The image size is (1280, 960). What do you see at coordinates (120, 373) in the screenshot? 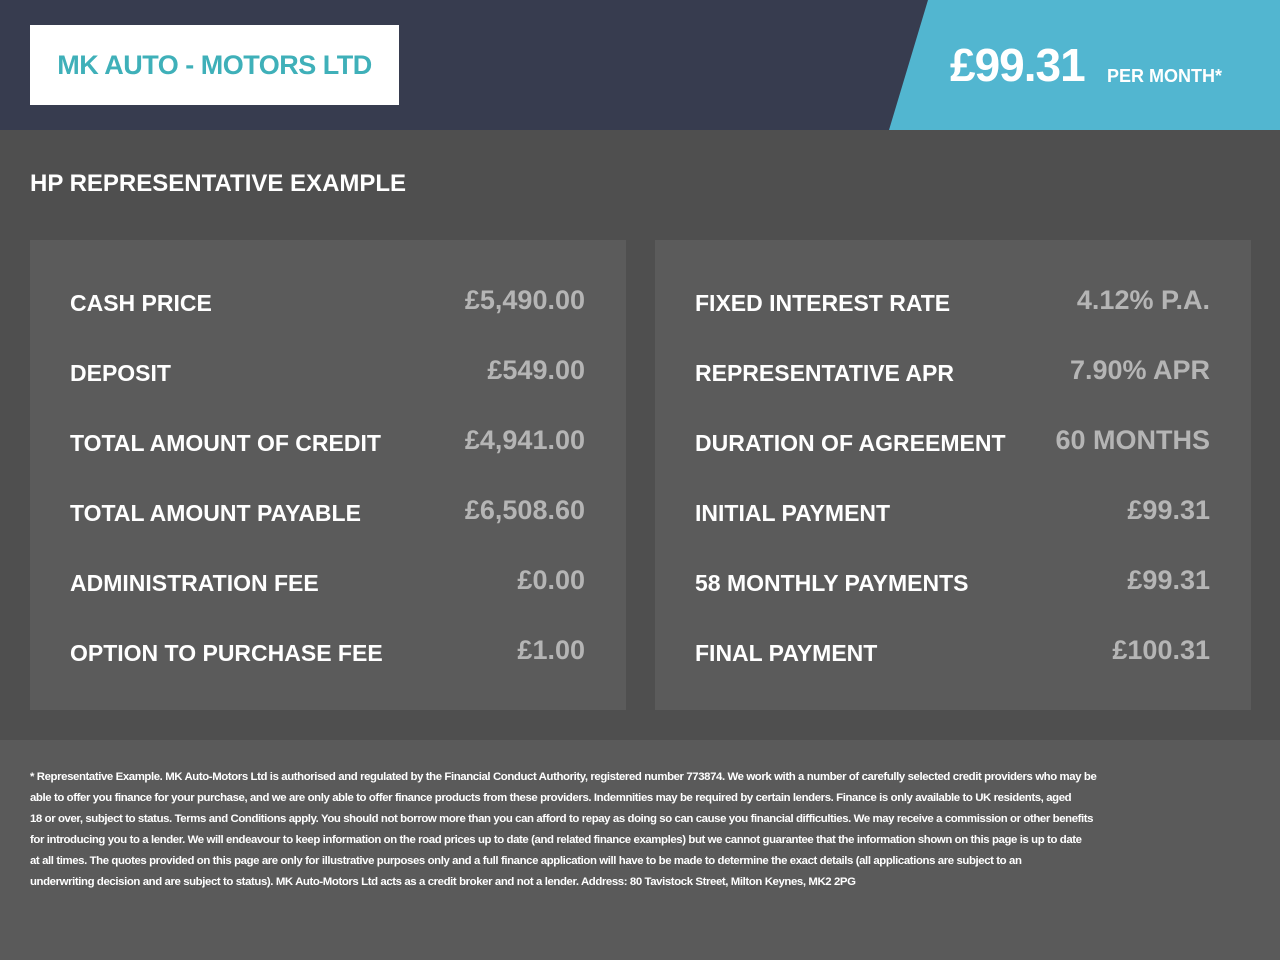
I see `row-label: DEPOSIT` at bounding box center [120, 373].